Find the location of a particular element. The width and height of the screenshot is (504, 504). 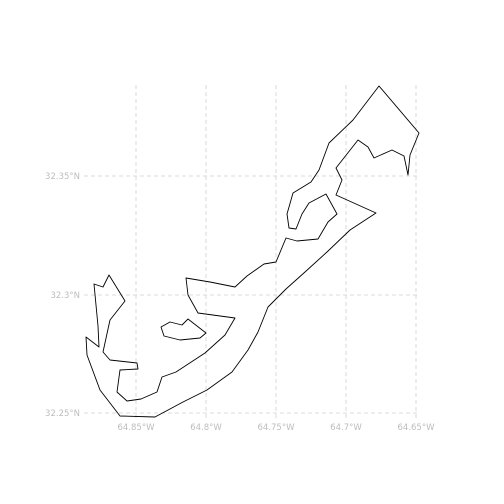

lon-label-64-85w: 64.85°W is located at coordinates (137, 428).